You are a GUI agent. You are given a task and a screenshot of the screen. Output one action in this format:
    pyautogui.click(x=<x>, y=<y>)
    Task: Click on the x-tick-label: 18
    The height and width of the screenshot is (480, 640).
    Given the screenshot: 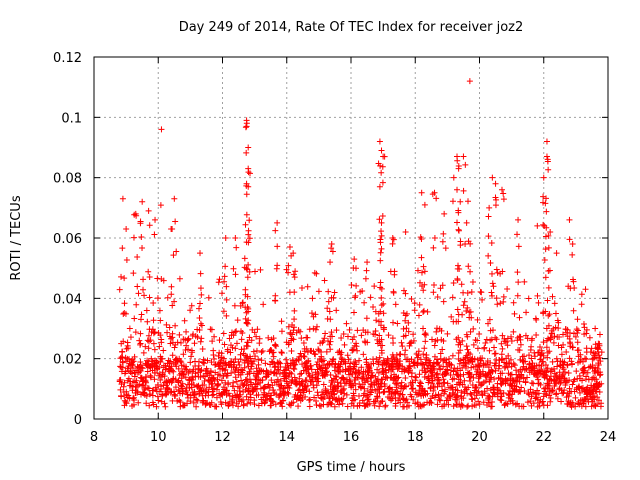 What is the action you would take?
    pyautogui.click(x=415, y=437)
    